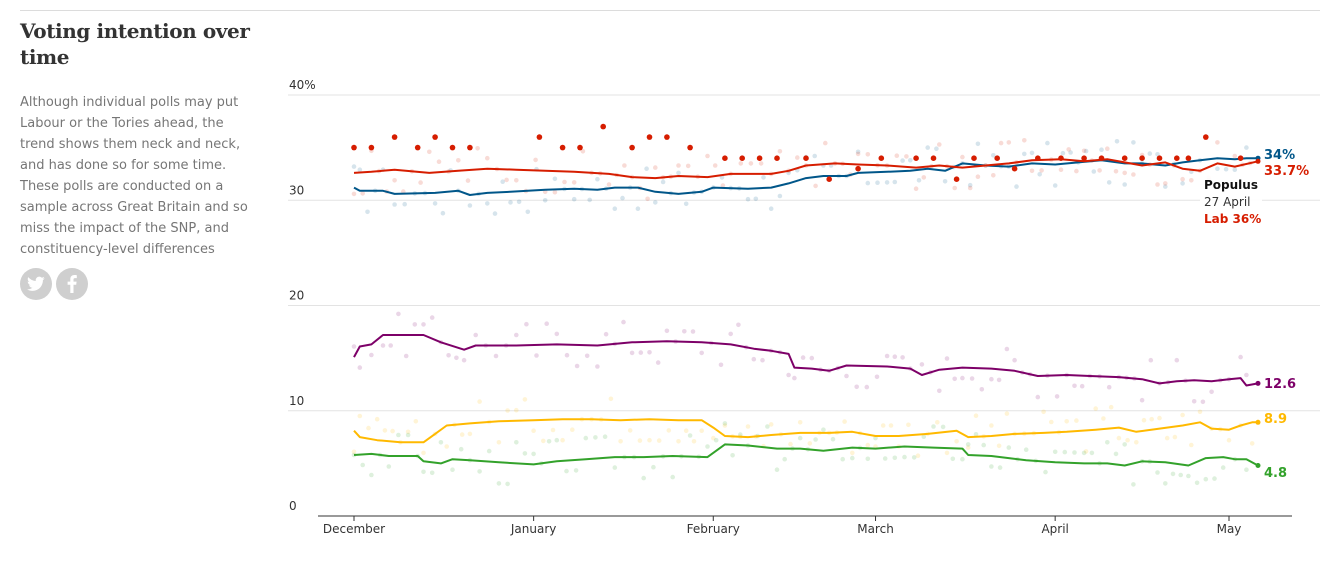  Describe the element at coordinates (72, 284) in the screenshot. I see `facebook-share-button` at that location.